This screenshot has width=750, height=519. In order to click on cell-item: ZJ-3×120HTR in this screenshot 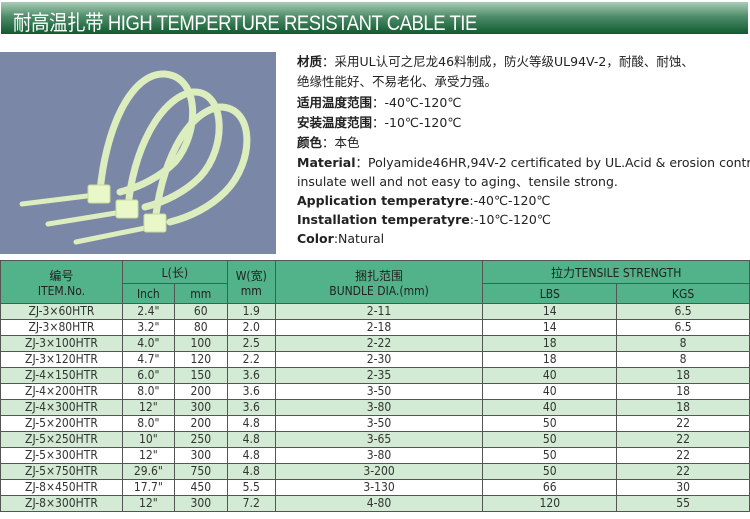, I will do `click(61, 359)`.